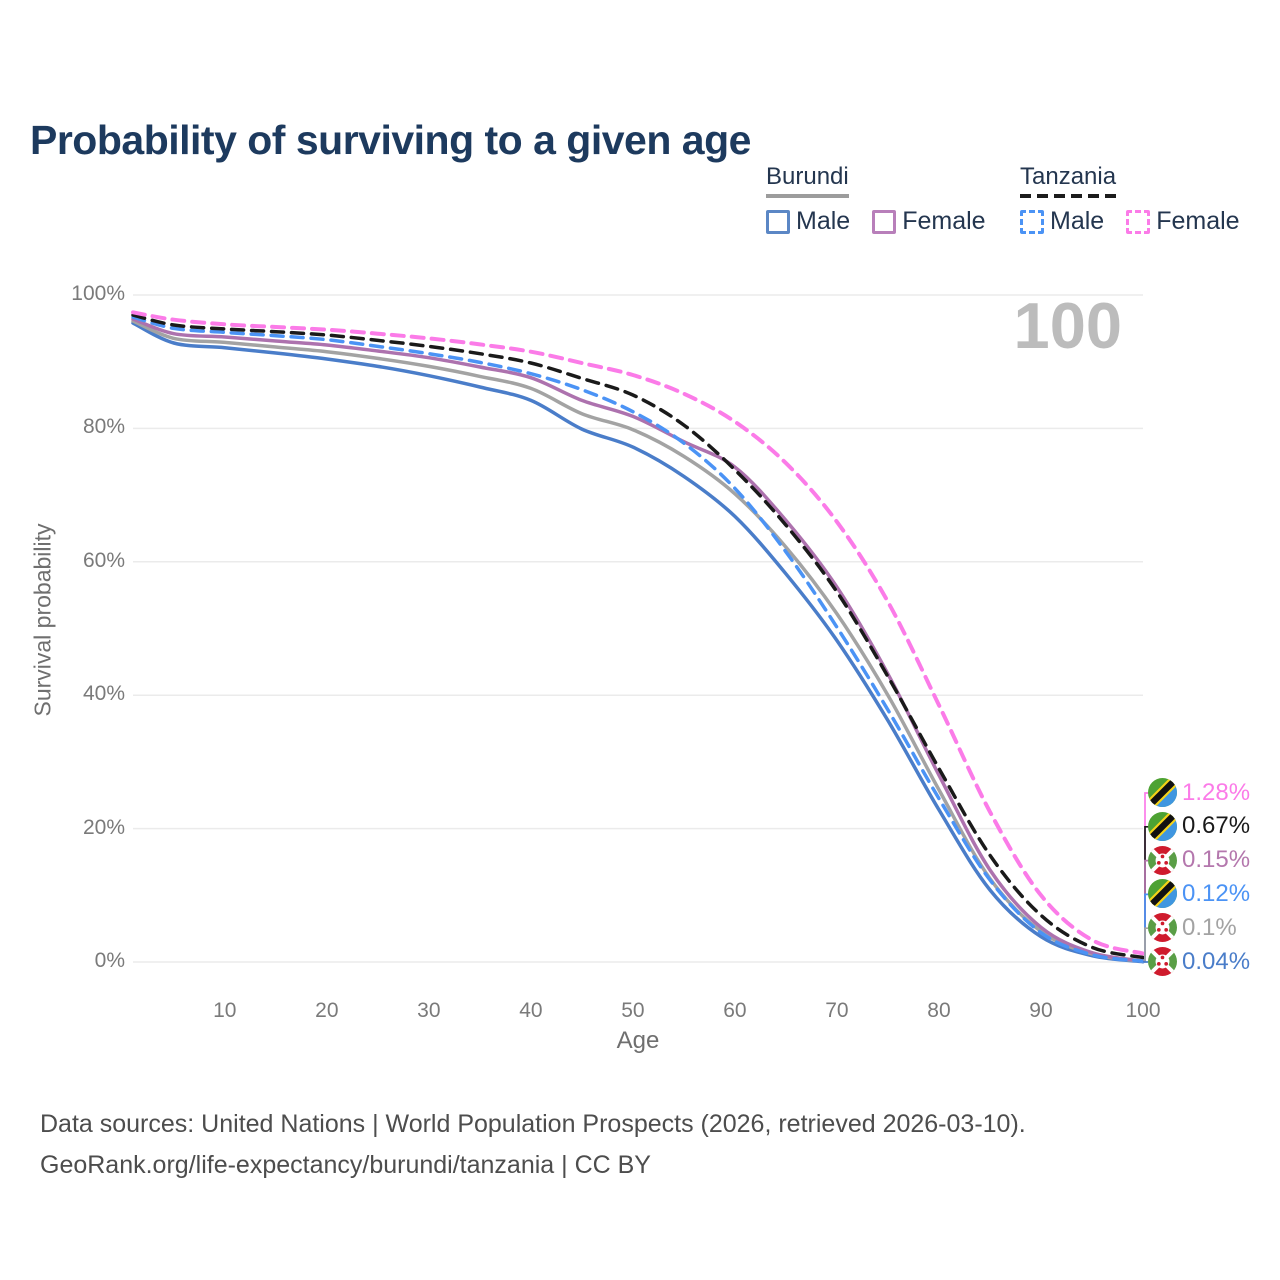 The image size is (1280, 1280). I want to click on legend-item-burundi-female: Female, so click(929, 221).